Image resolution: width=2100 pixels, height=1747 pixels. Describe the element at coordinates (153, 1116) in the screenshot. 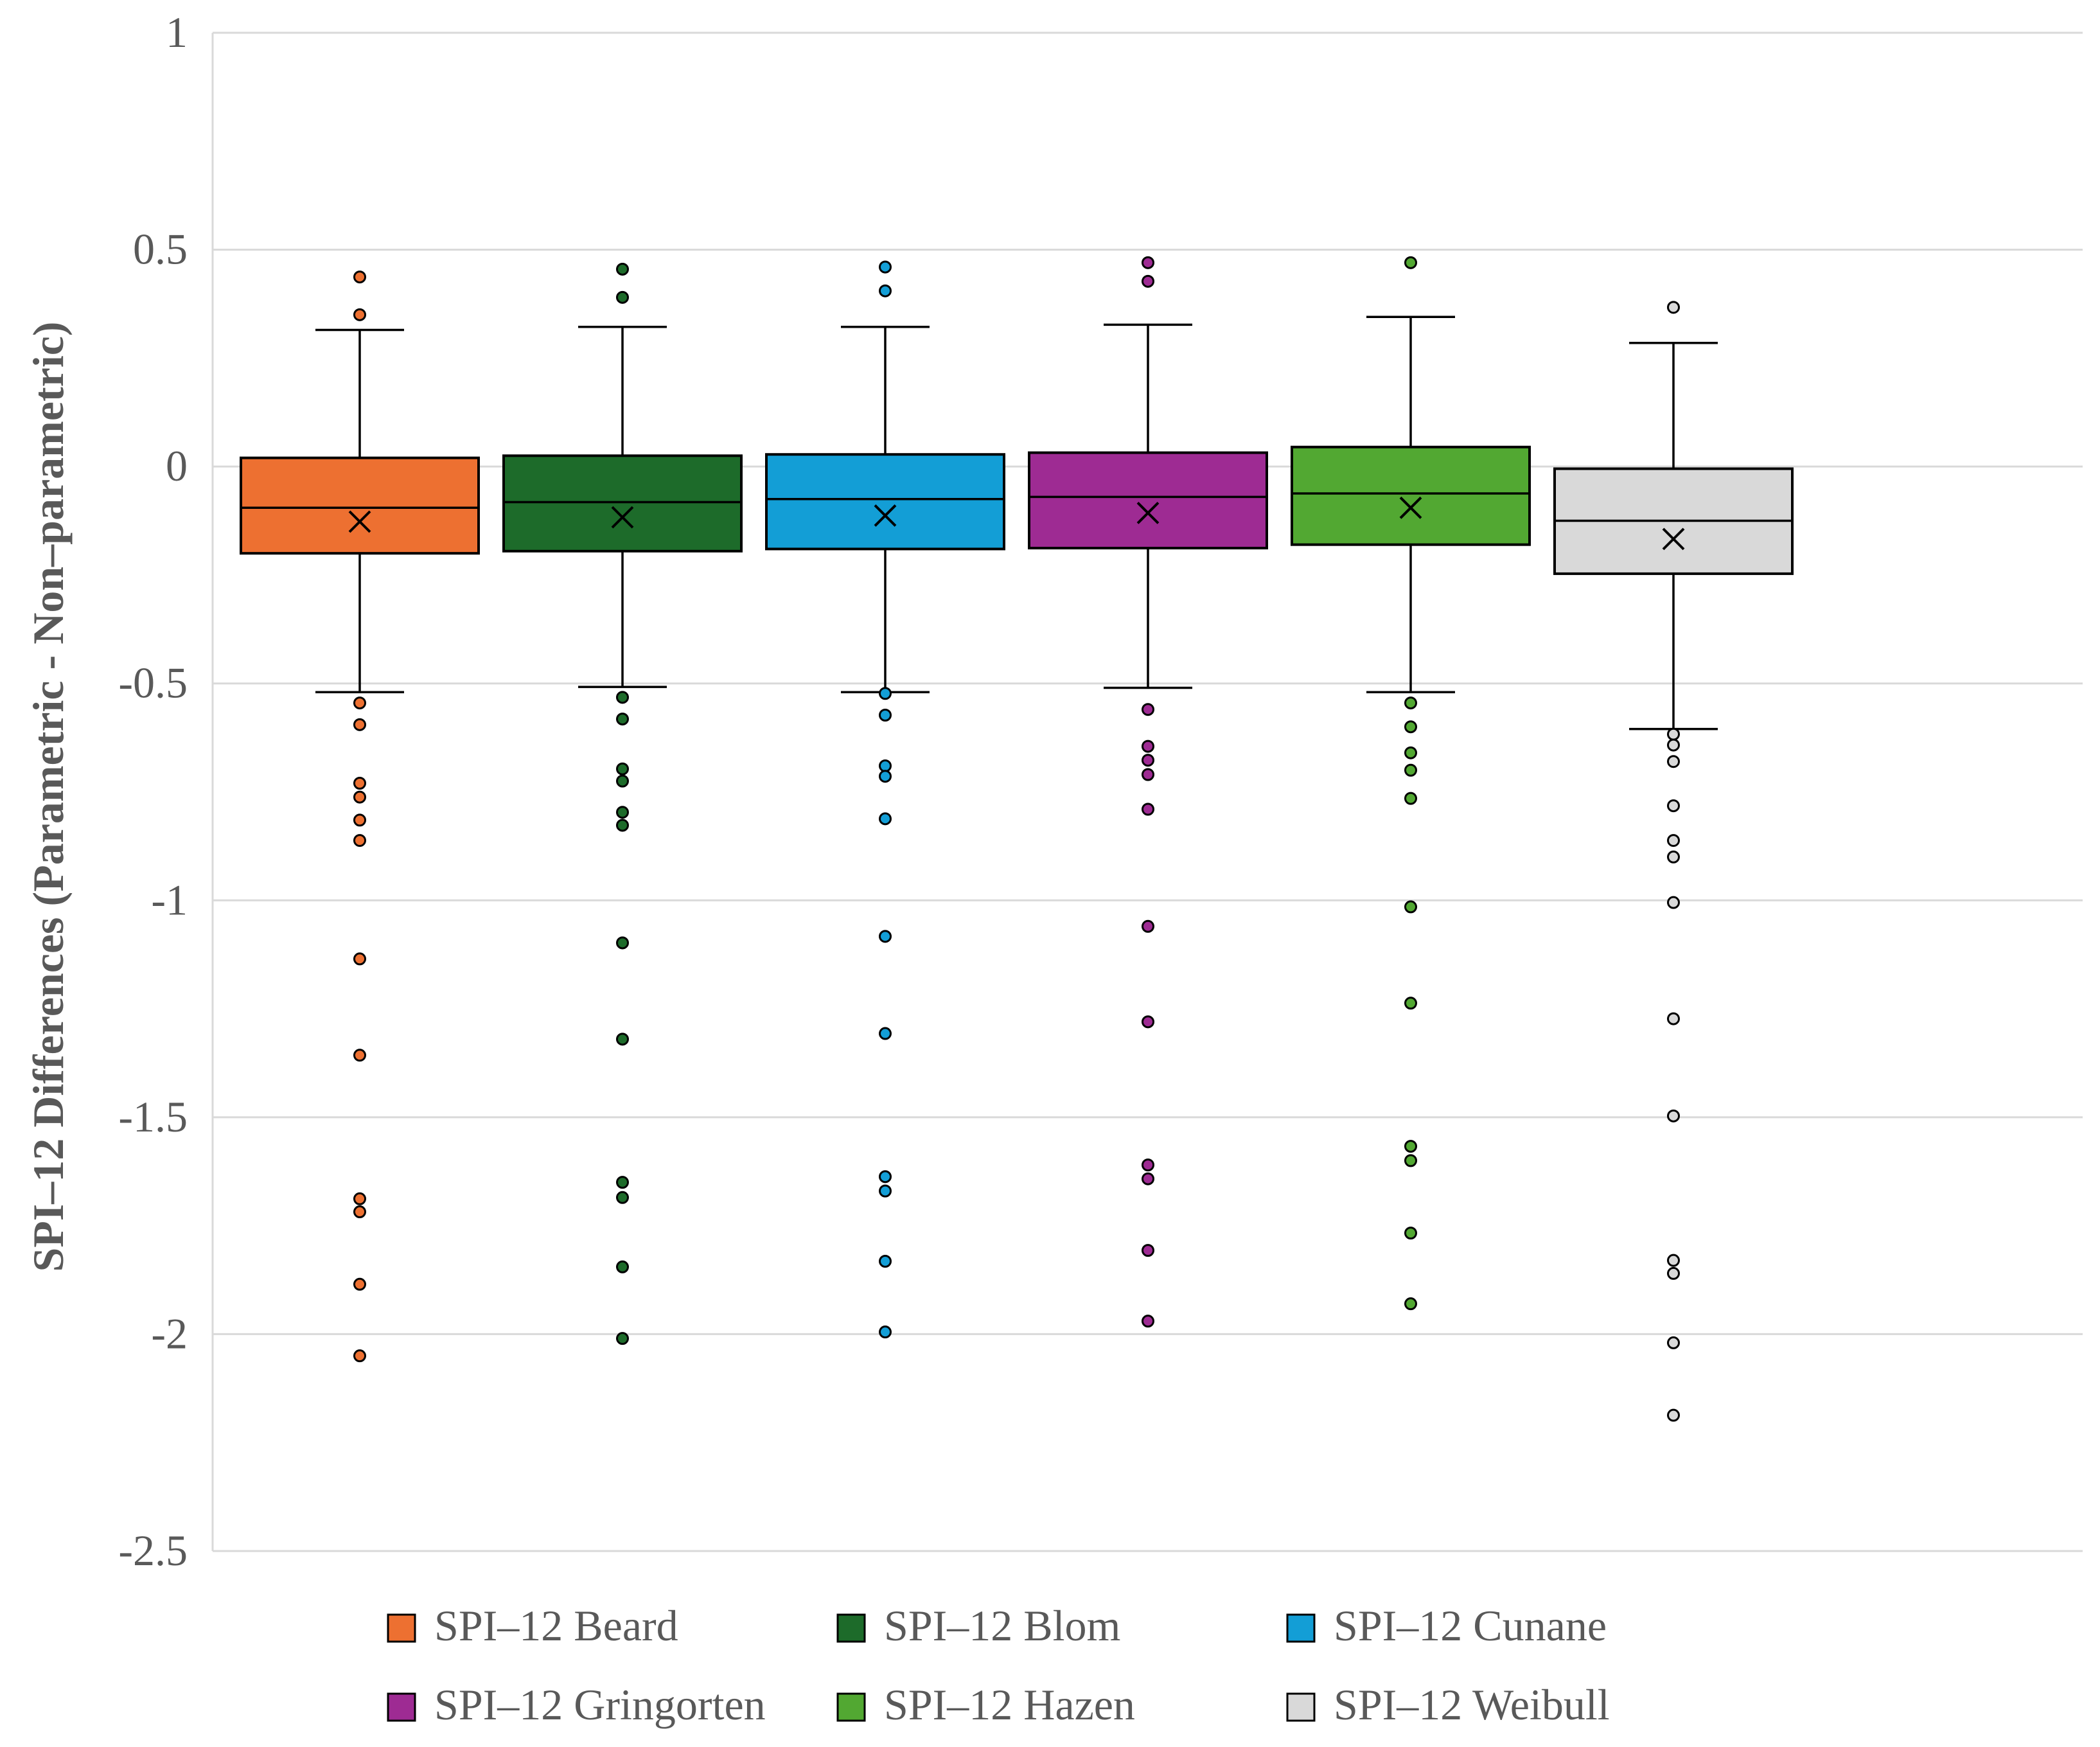

I see `y-tick-label: -1.5` at that location.